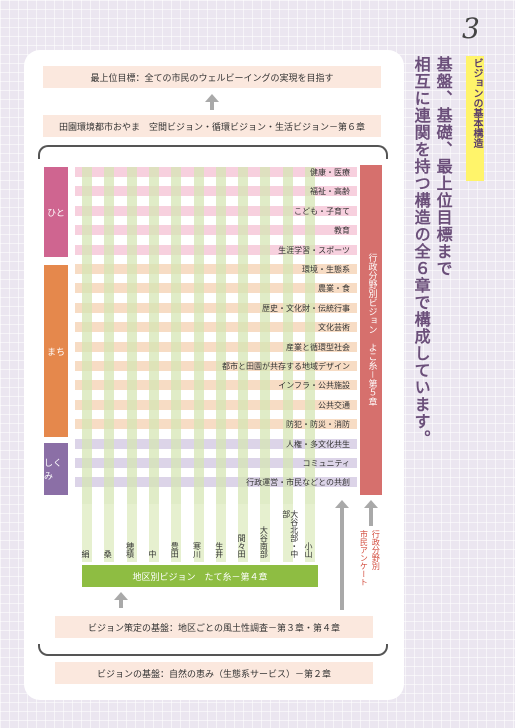  What do you see at coordinates (443, 166) in the screenshot?
I see `heading-line-1: 基盤、基礎、最上位目標まで` at bounding box center [443, 166].